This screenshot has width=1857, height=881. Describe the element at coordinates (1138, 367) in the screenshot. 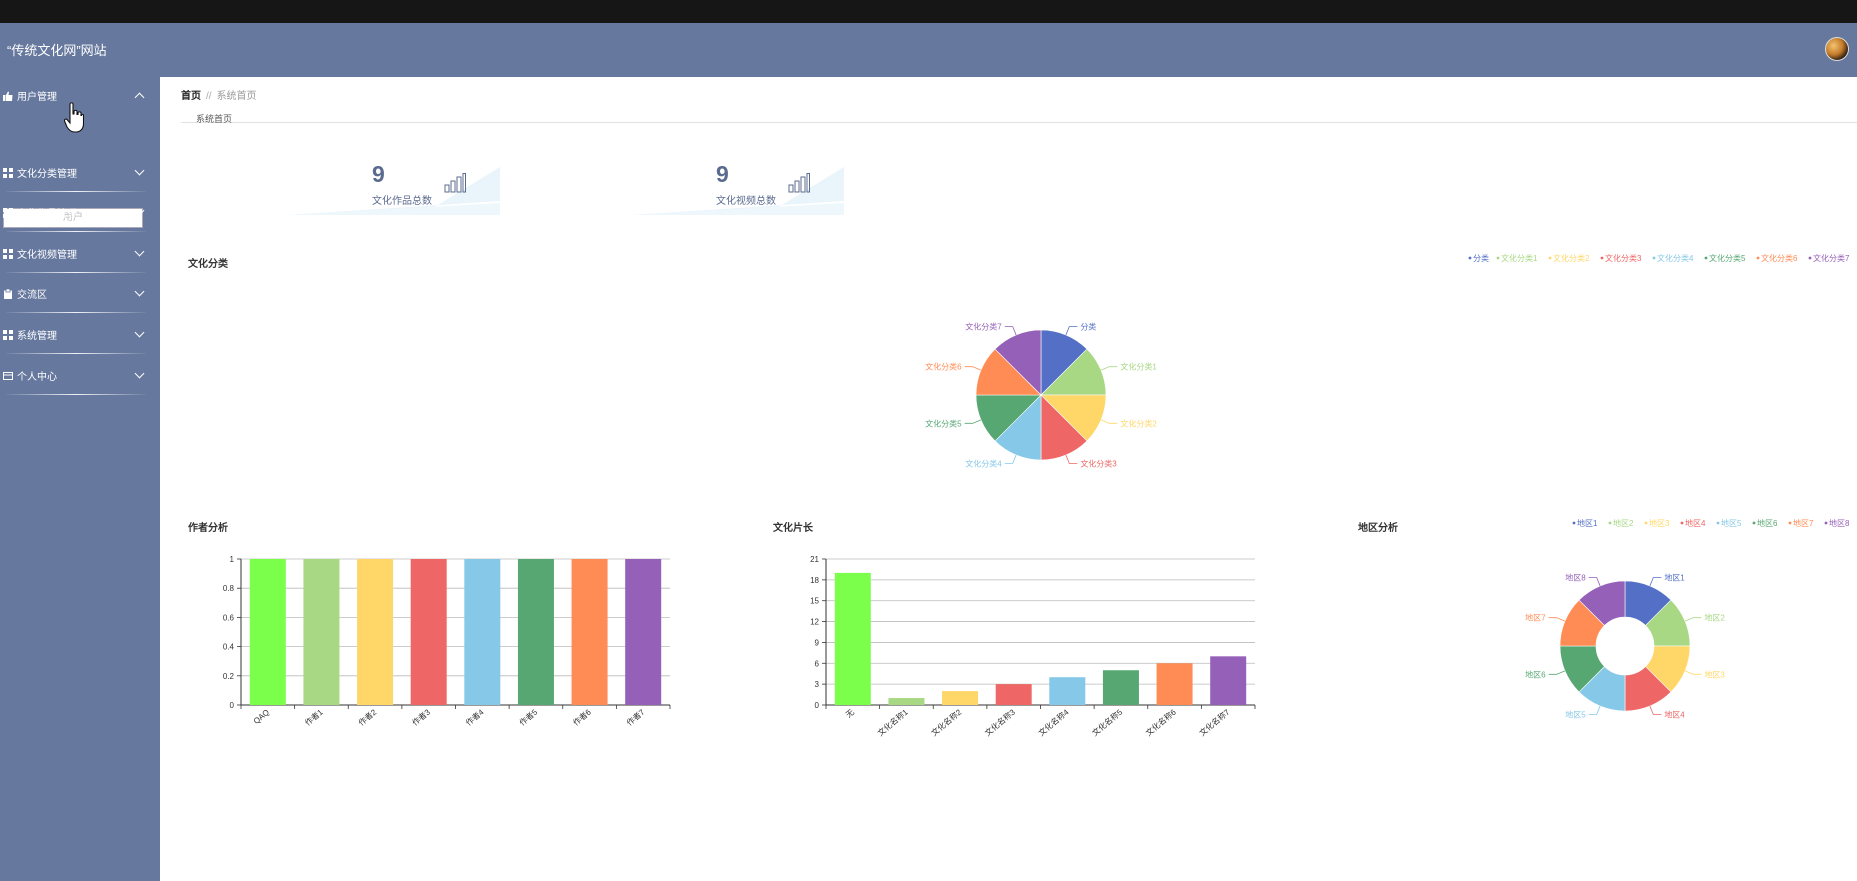

I see `pie-slice-label: 文化分类1` at that location.